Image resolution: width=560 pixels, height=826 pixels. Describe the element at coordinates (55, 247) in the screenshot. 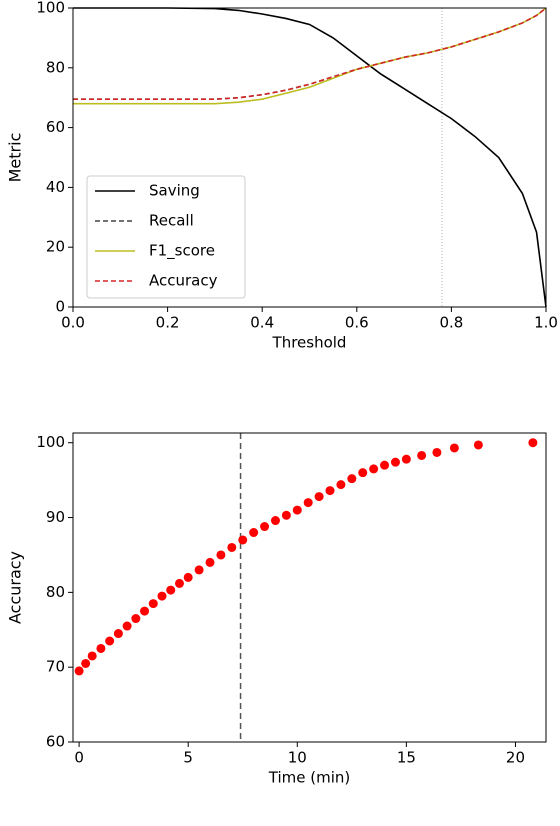

I see `y-tick-label: 20` at that location.